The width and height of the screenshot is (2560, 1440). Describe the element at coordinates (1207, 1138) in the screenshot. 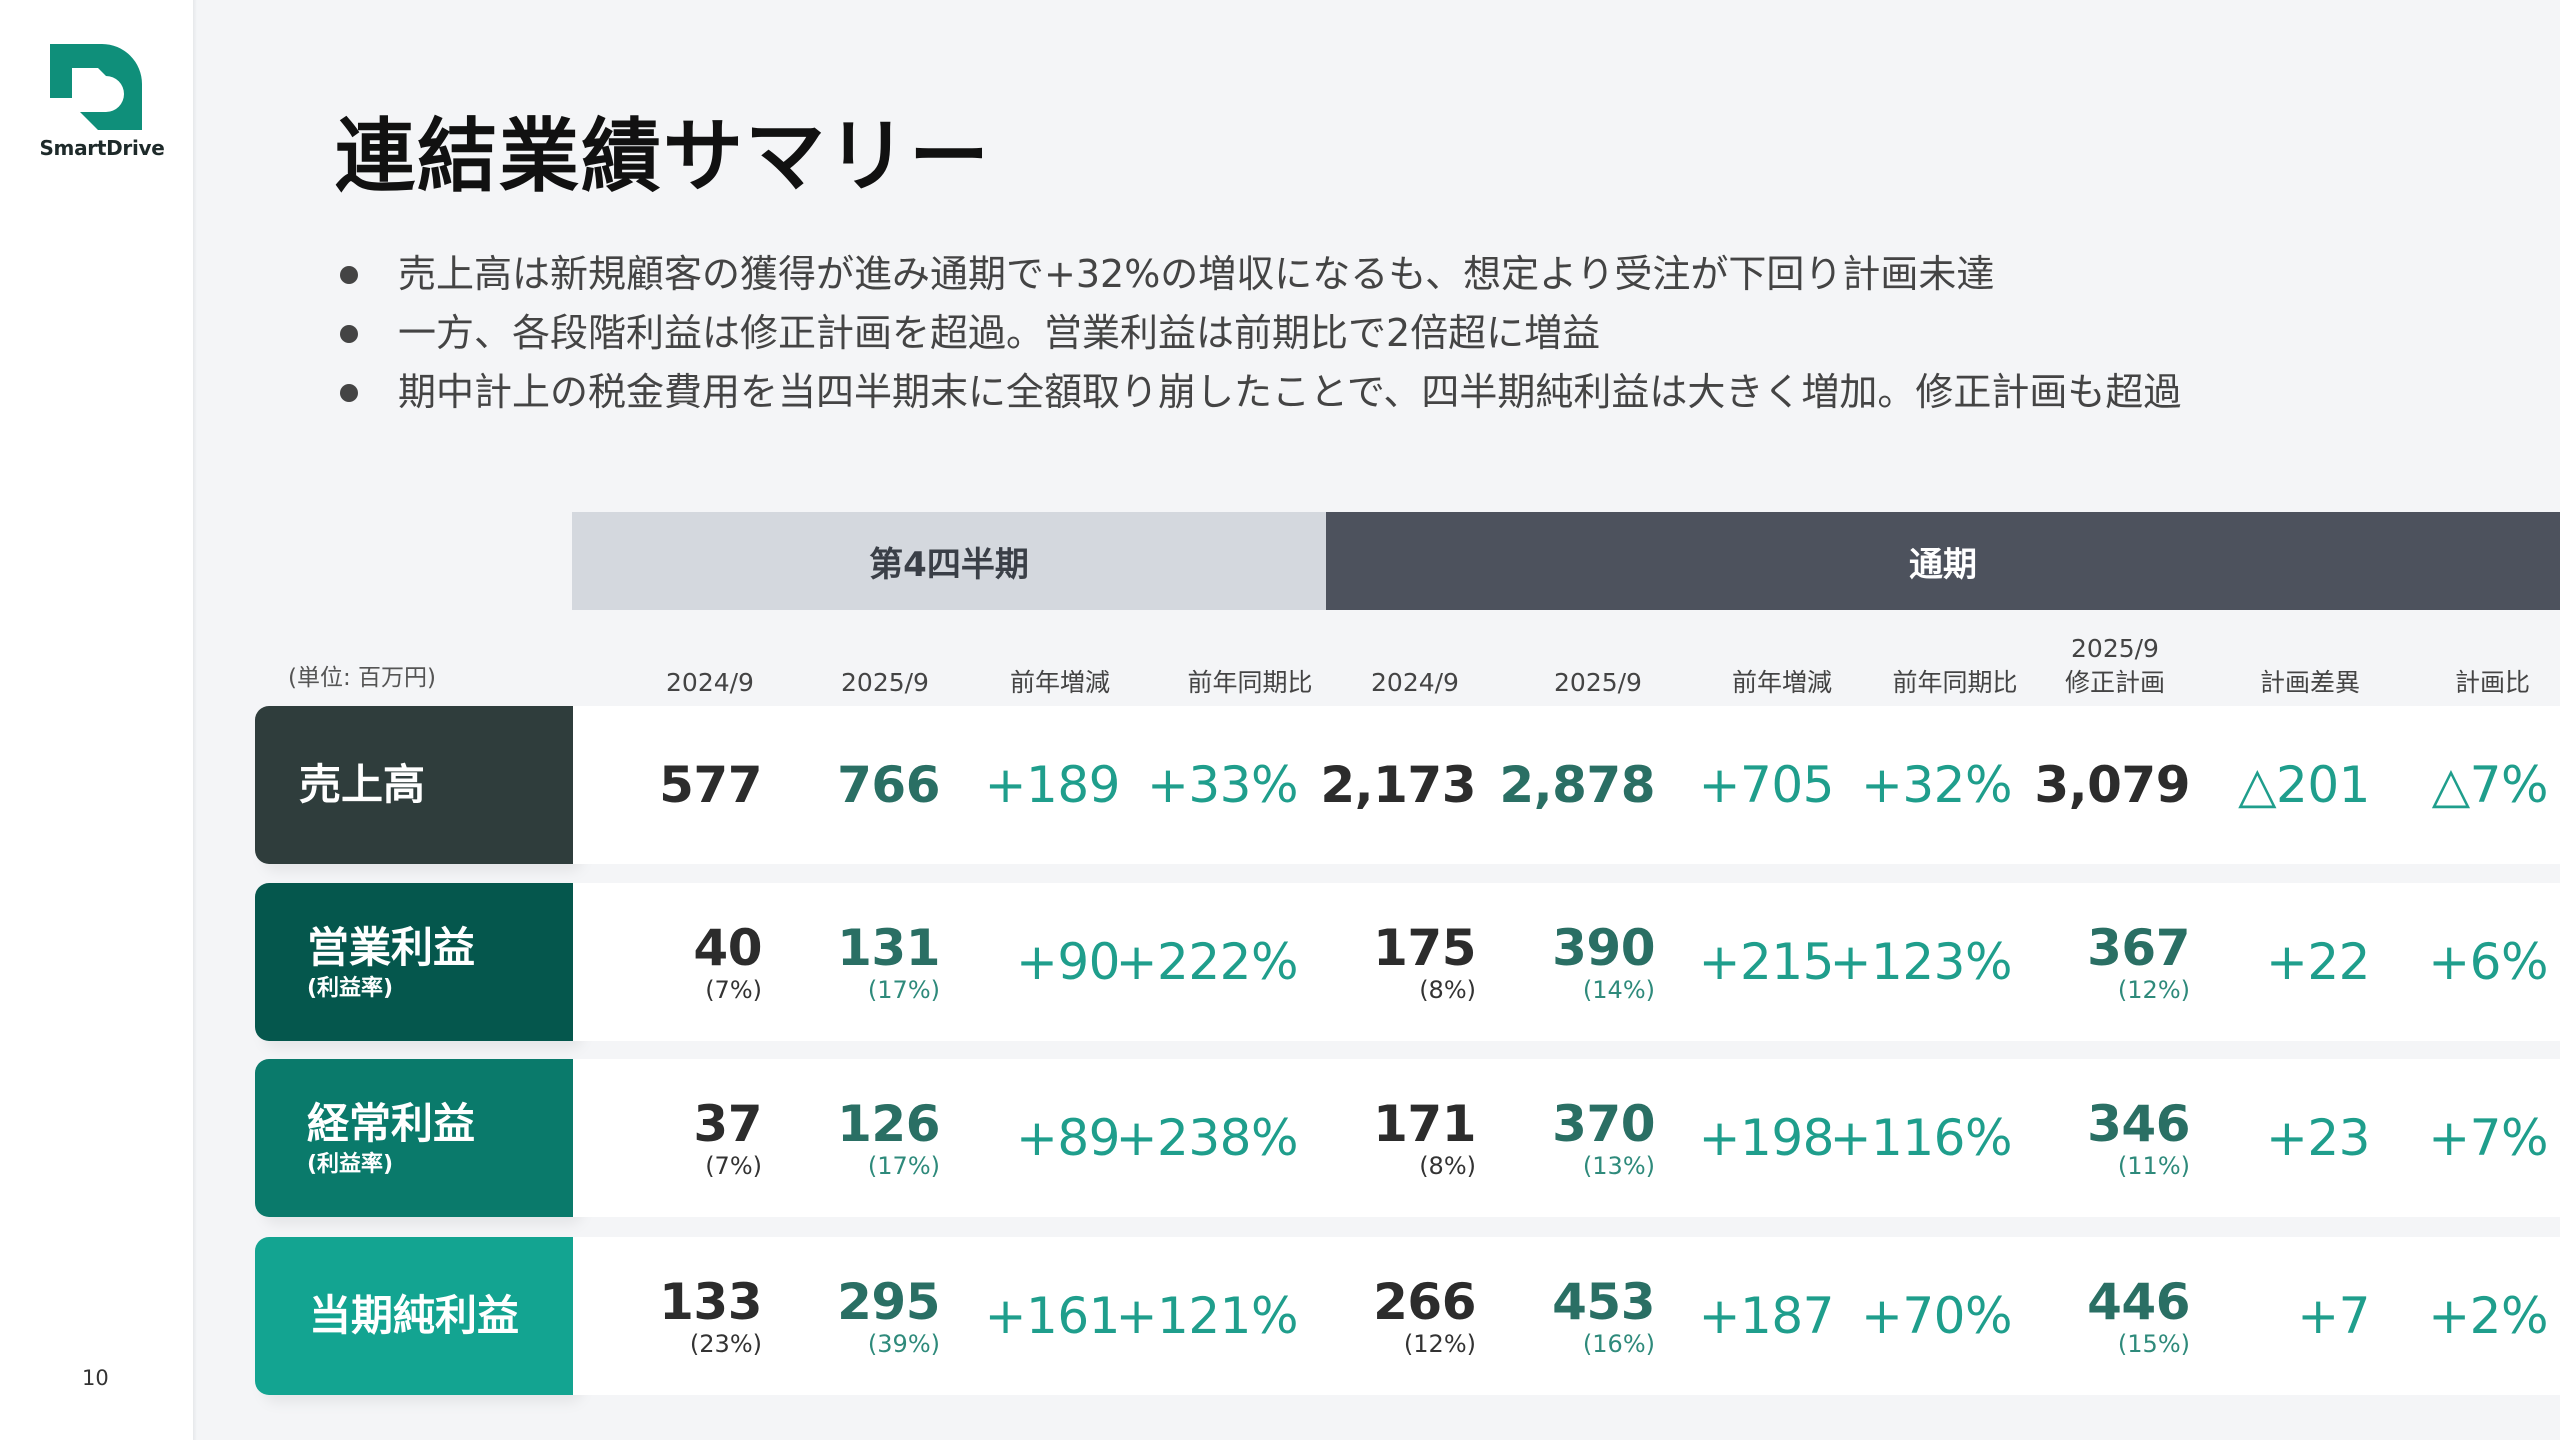

I see `cell-value: +238%` at that location.